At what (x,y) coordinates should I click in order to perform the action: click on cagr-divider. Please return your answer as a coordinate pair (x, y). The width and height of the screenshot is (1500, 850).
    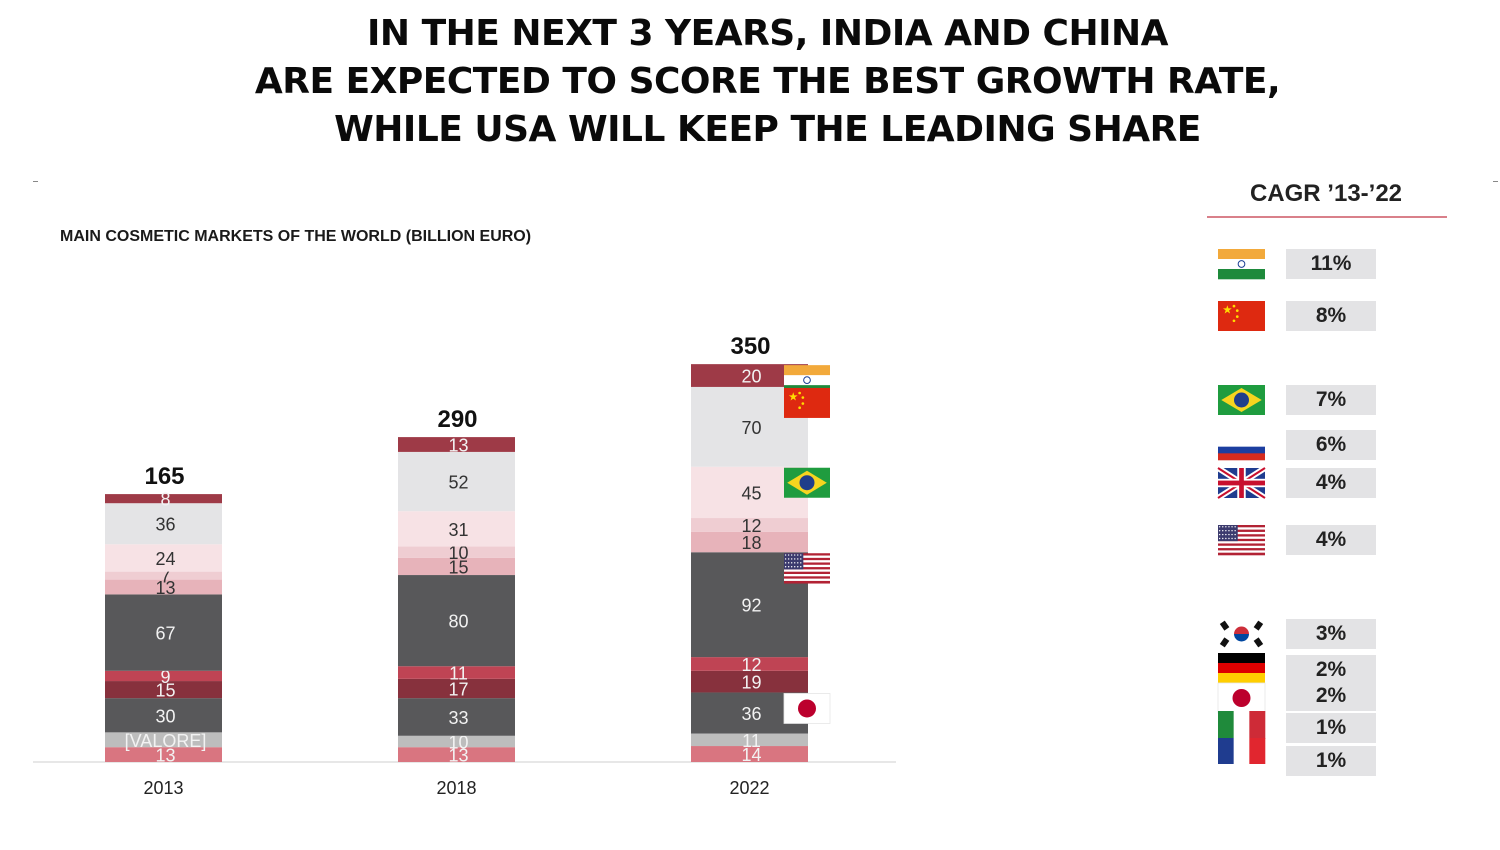
    Looking at the image, I should click on (1327, 217).